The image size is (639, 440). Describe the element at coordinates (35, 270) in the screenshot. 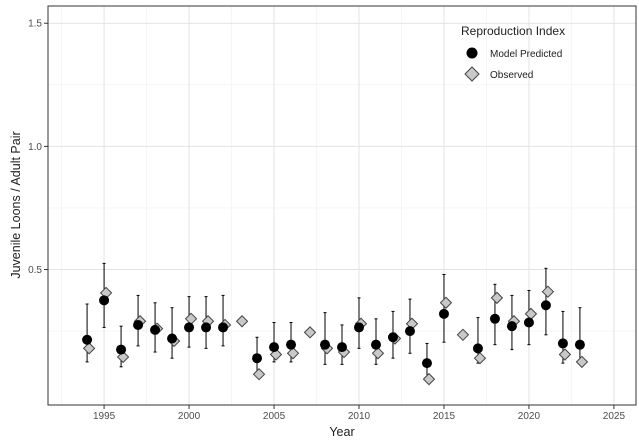

I see `y-tick-label: 0.5` at that location.